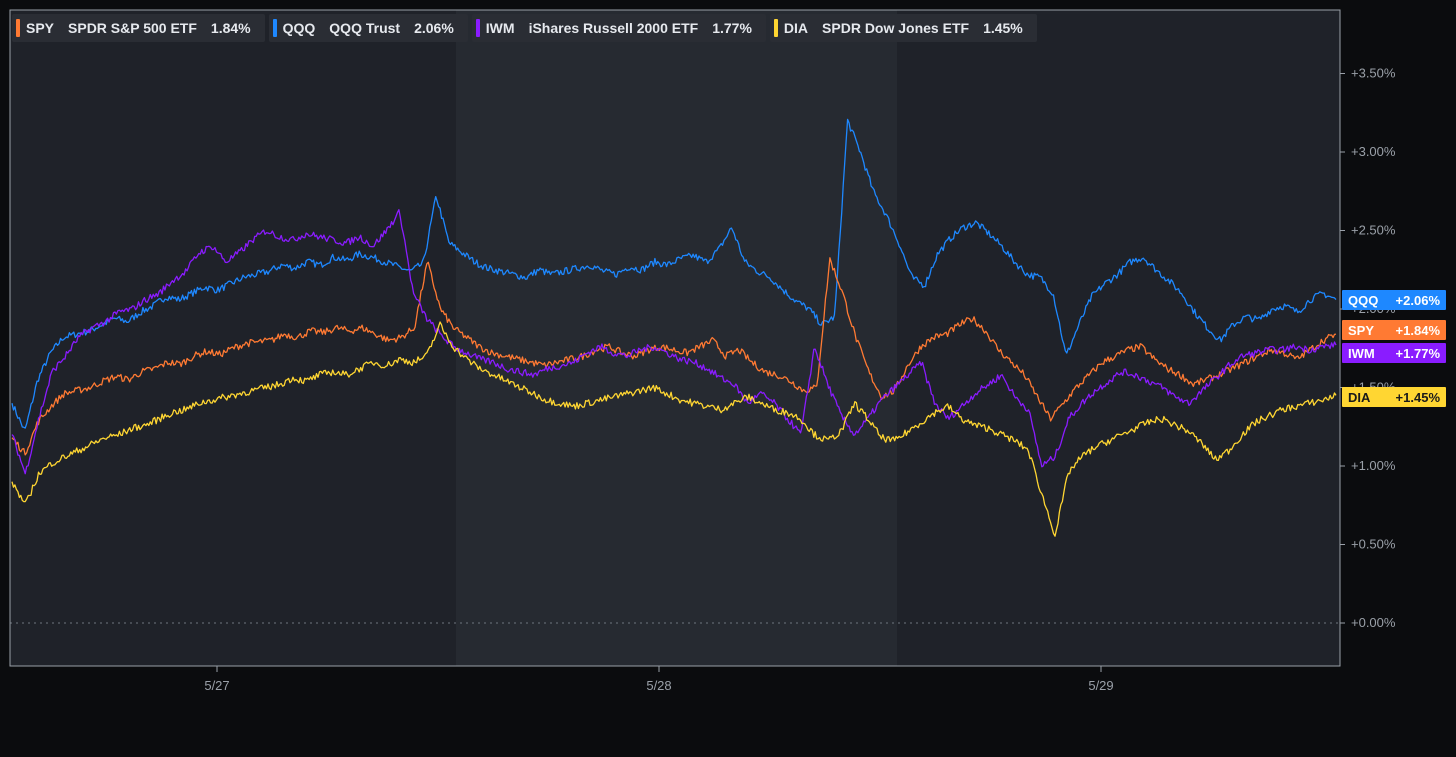  I want to click on end-label-bg-spy, so click(1394, 330).